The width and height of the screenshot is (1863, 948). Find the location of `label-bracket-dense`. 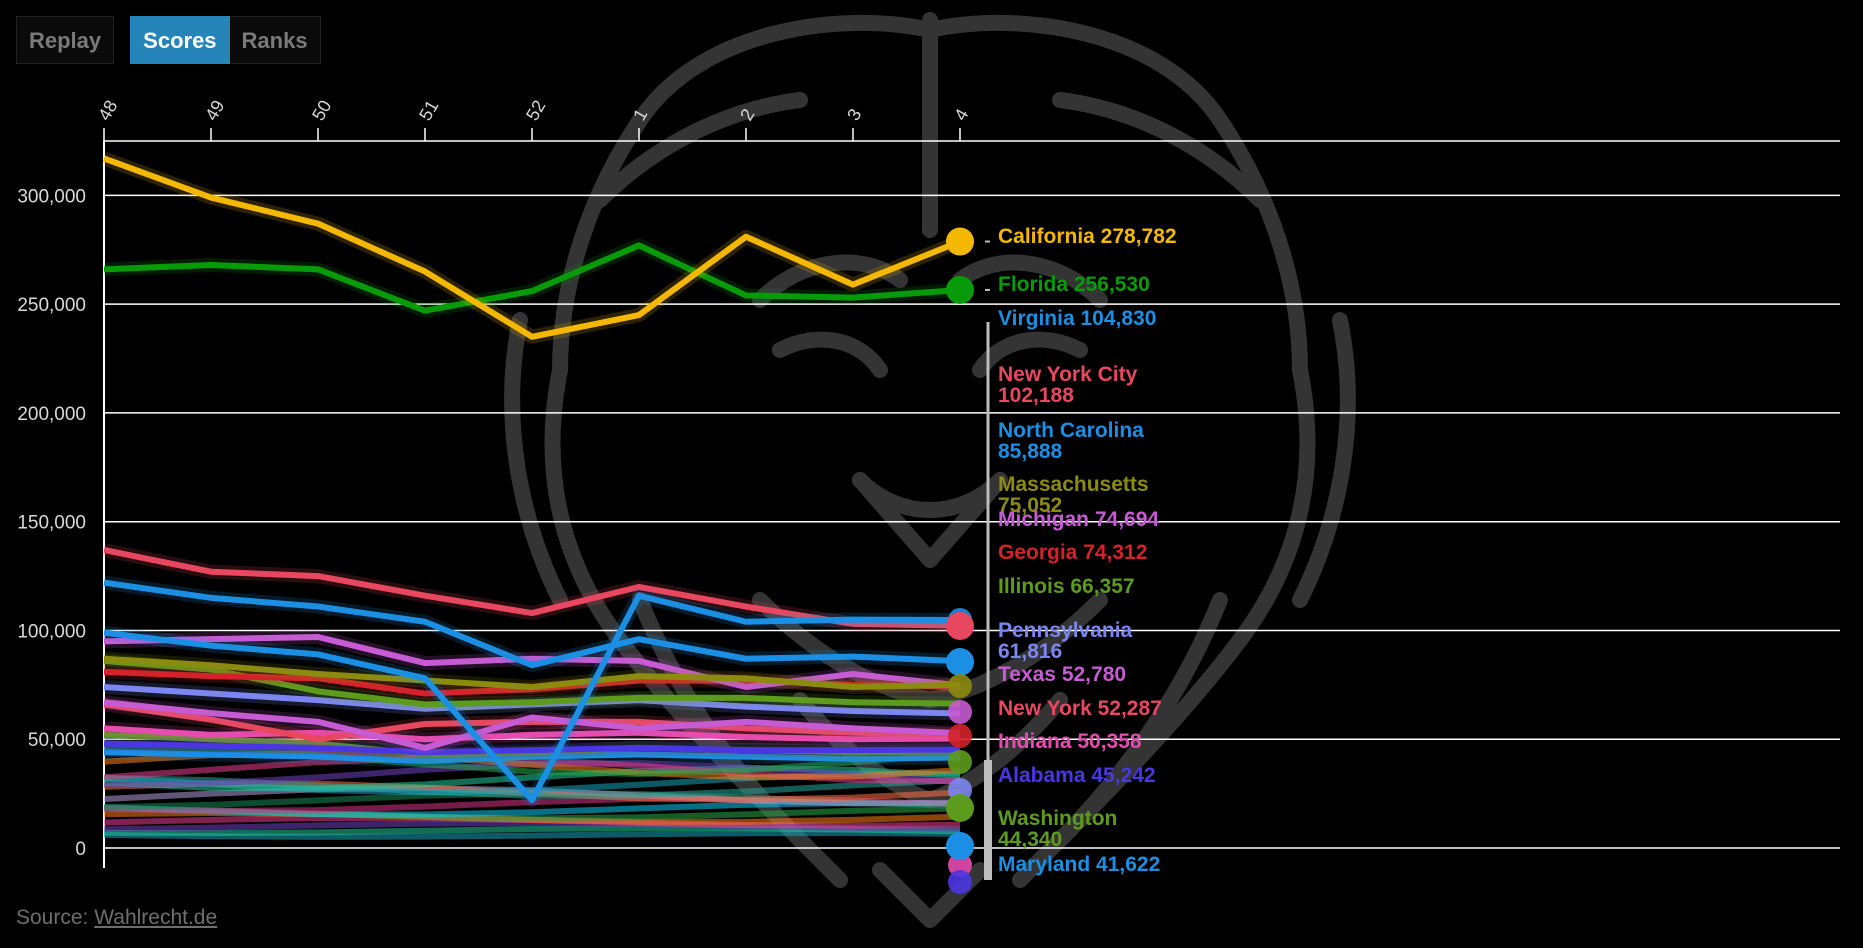

label-bracket-dense is located at coordinates (988, 820).